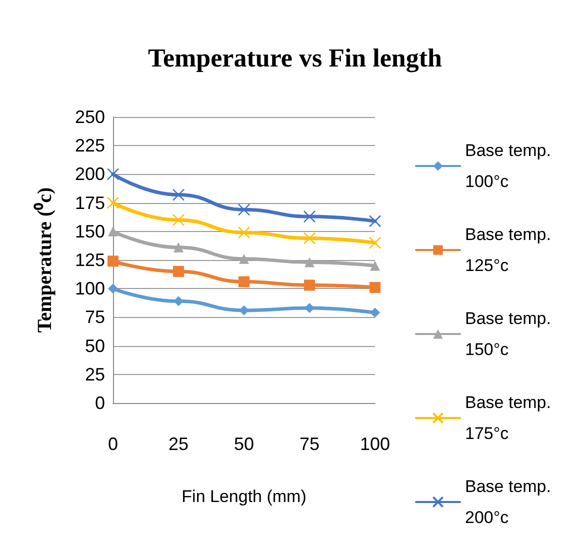 This screenshot has width=570, height=545. I want to click on legend-label: Base temp. 150°c, so click(510, 334).